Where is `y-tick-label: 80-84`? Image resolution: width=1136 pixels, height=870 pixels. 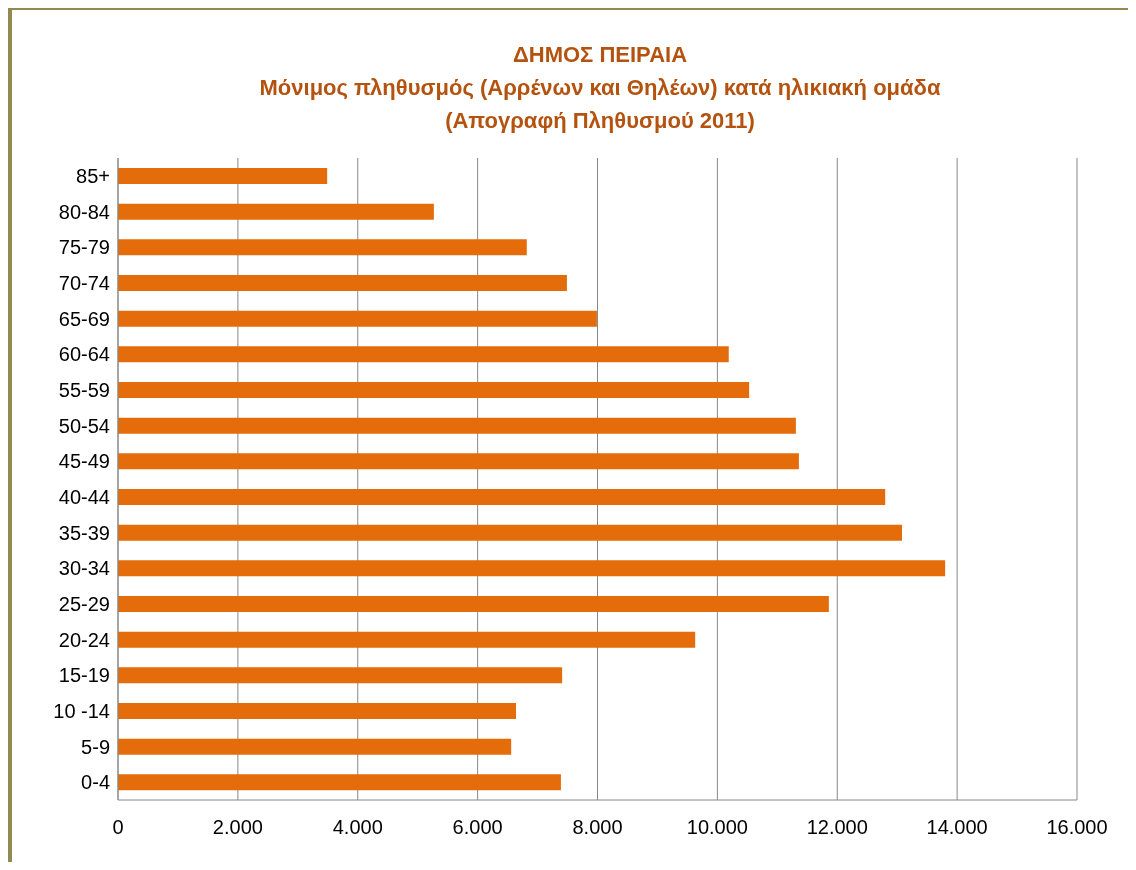 y-tick-label: 80-84 is located at coordinates (84, 211).